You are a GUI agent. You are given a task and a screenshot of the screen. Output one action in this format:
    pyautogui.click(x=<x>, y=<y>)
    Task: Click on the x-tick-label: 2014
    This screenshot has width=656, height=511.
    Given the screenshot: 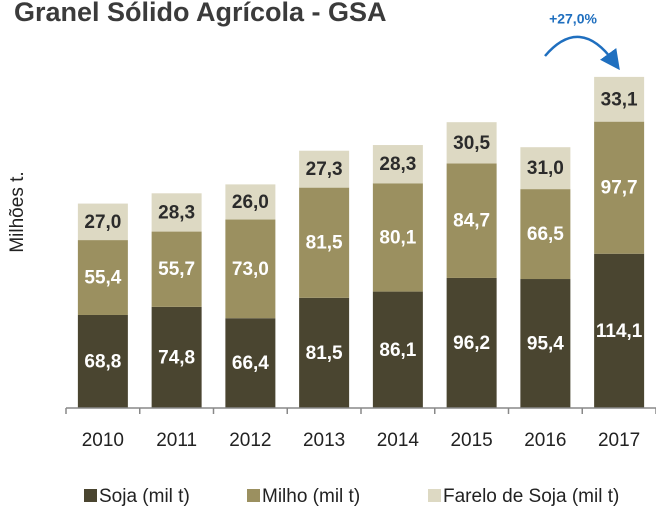 What is the action you would take?
    pyautogui.click(x=398, y=440)
    